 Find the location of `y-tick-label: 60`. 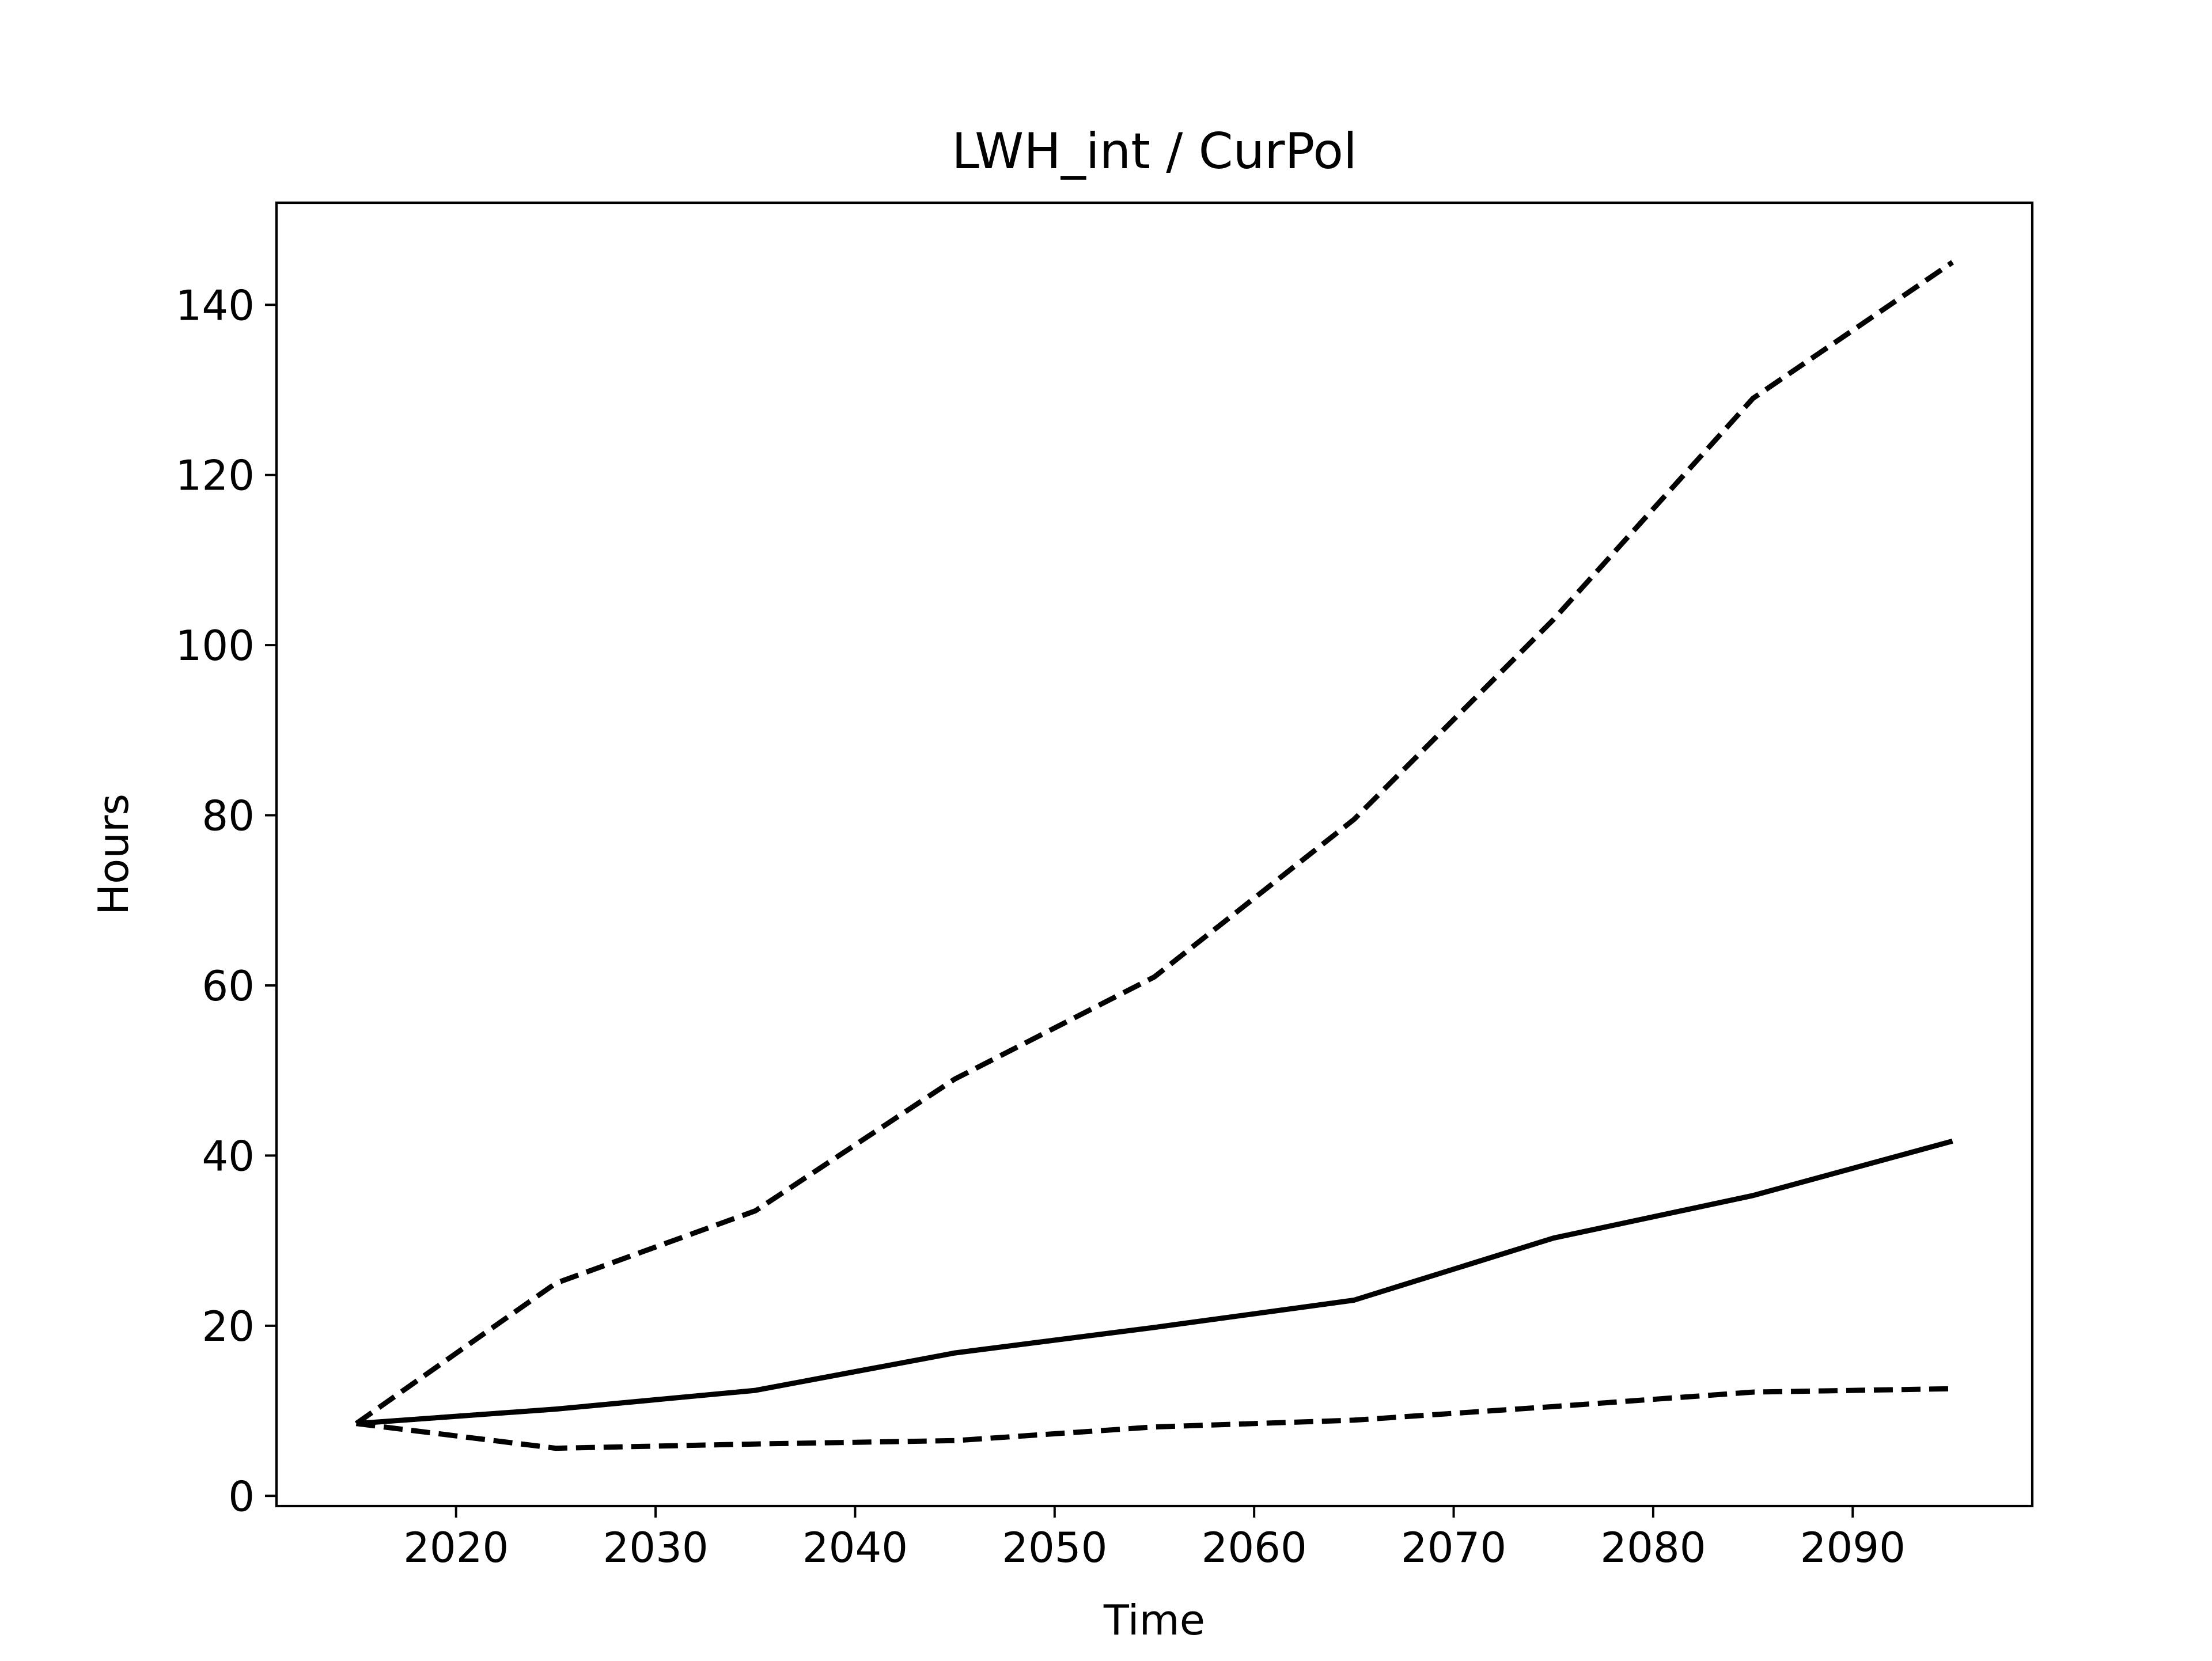

y-tick-label: 60 is located at coordinates (228, 986).